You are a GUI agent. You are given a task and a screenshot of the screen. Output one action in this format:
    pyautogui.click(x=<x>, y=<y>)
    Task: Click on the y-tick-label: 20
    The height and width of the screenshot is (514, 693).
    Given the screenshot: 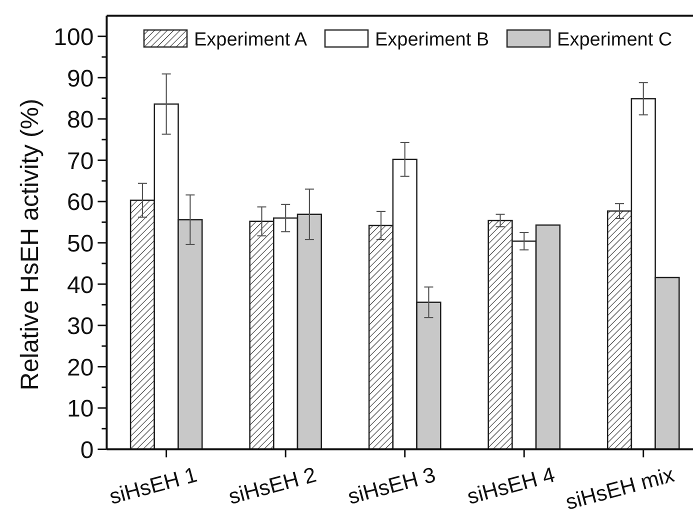 What is the action you would take?
    pyautogui.click(x=80, y=368)
    